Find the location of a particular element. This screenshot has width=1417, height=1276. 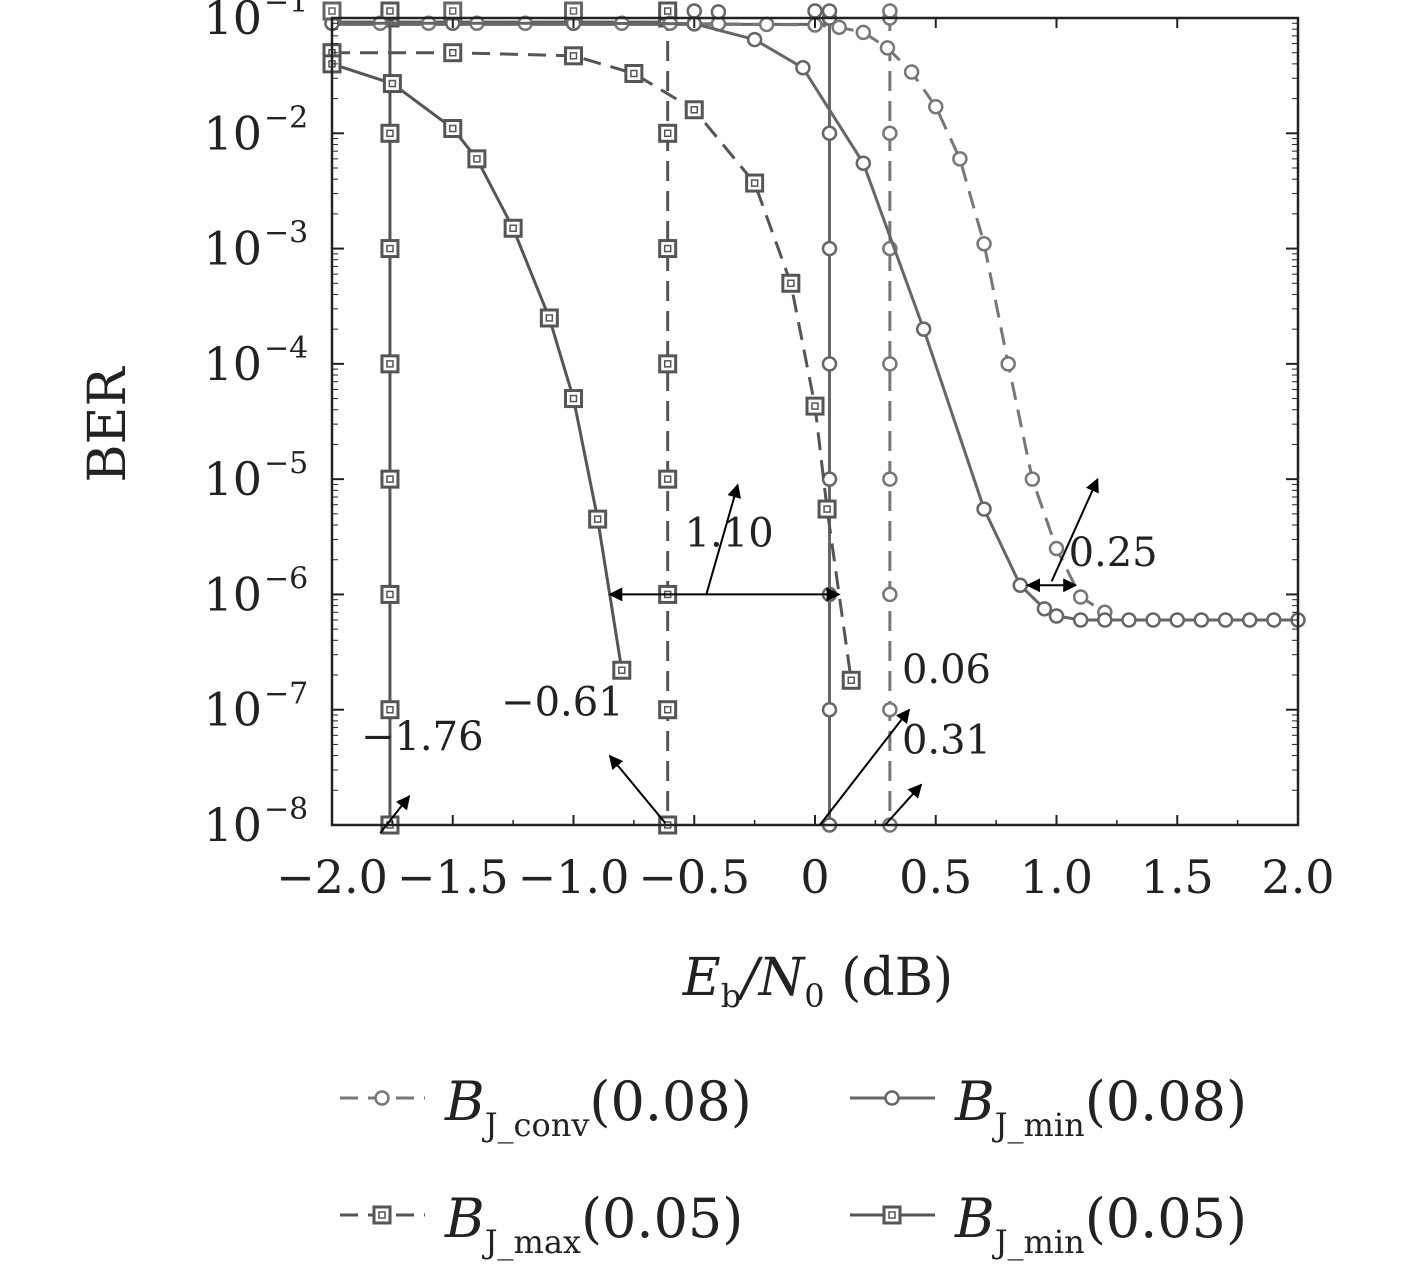

x-tick-label: −1.5 is located at coordinates (453, 877).